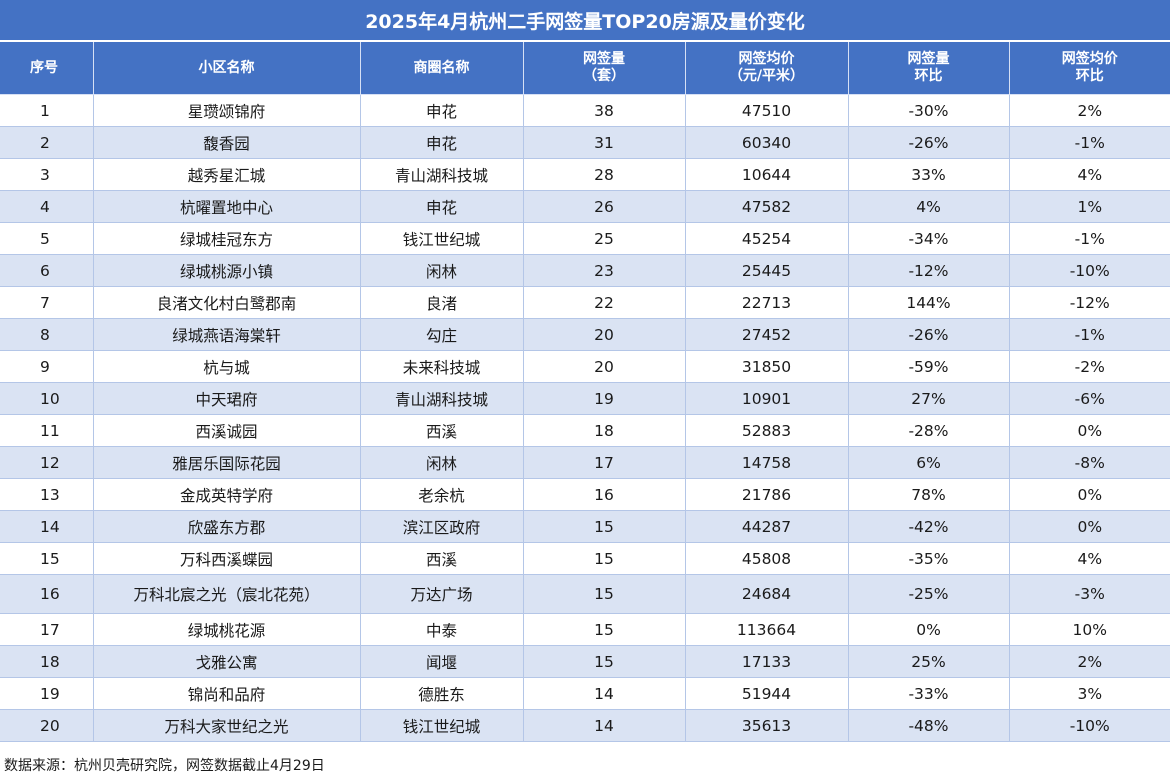 Image resolution: width=1170 pixels, height=783 pixels. What do you see at coordinates (767, 110) in the screenshot?
I see `cell-price: 47510` at bounding box center [767, 110].